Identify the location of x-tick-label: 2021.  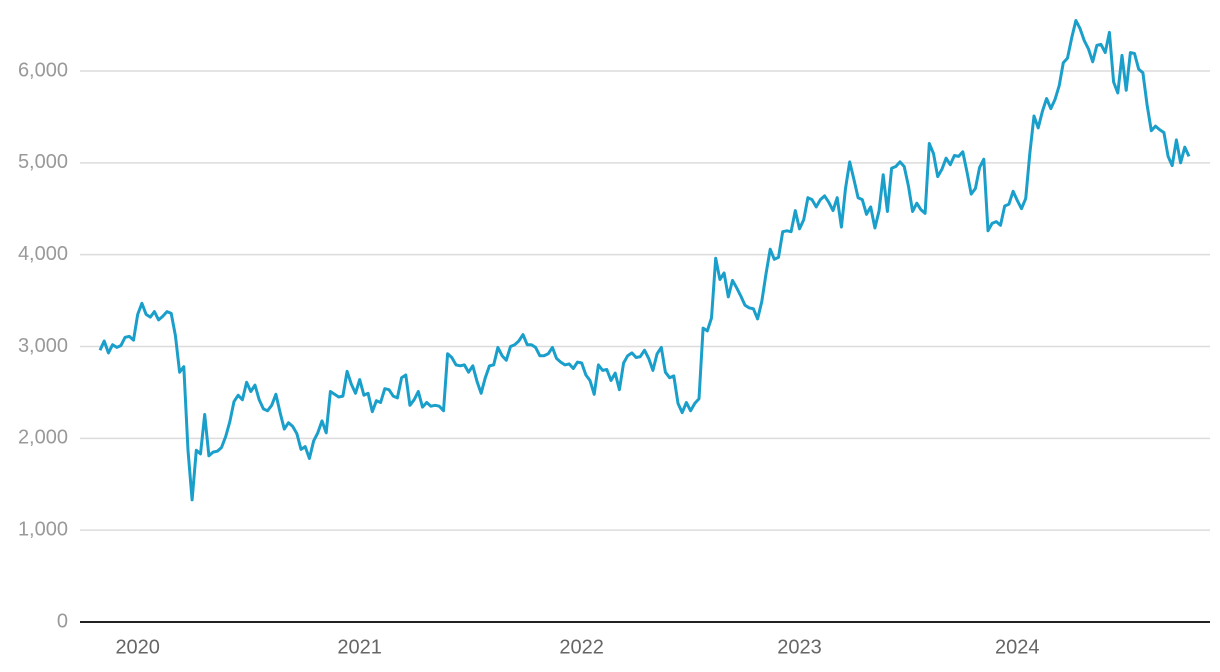
(359, 647).